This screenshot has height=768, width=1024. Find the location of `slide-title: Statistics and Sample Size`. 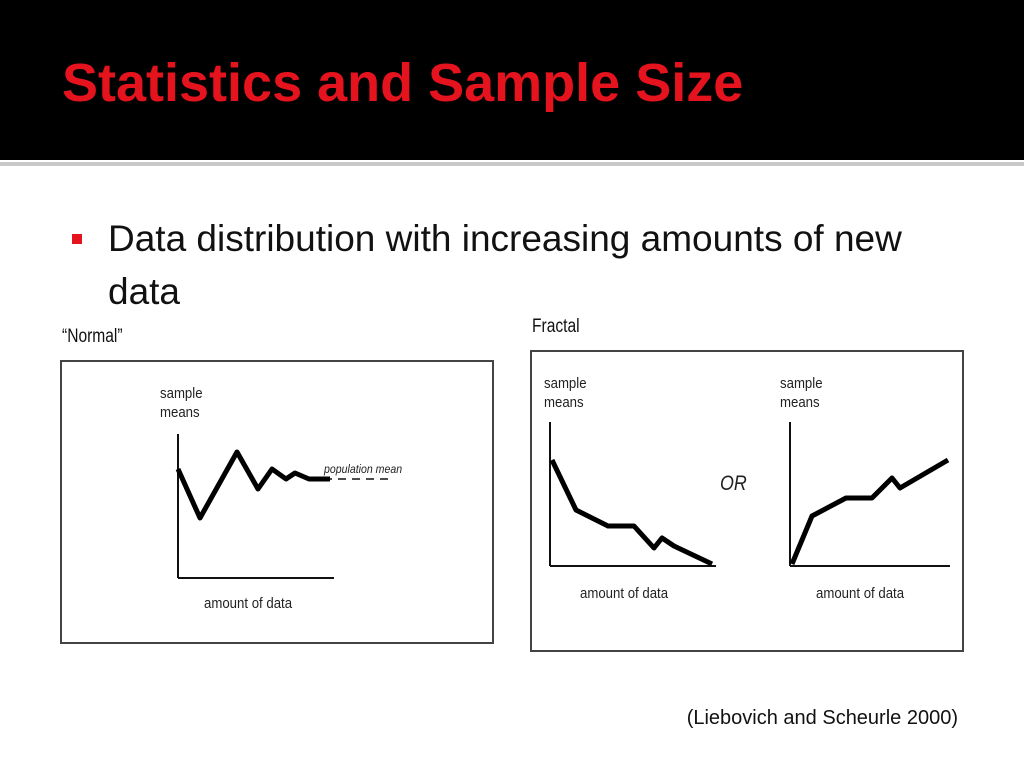

slide-title: Statistics and Sample Size is located at coordinates (403, 83).